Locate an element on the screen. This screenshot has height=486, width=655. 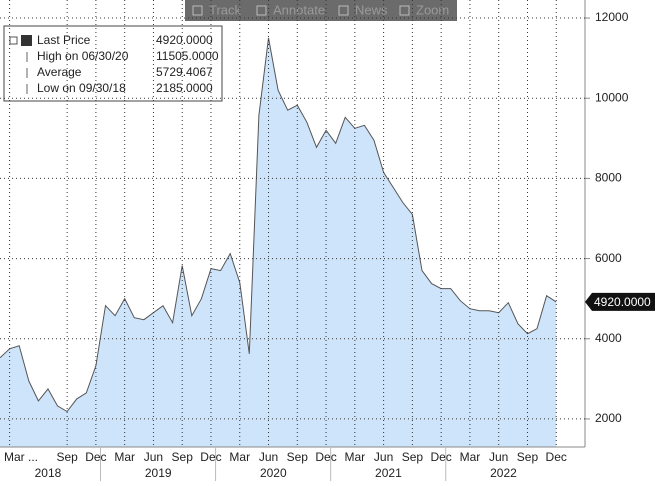
legend-value: 5729.4067 is located at coordinates (184, 72).